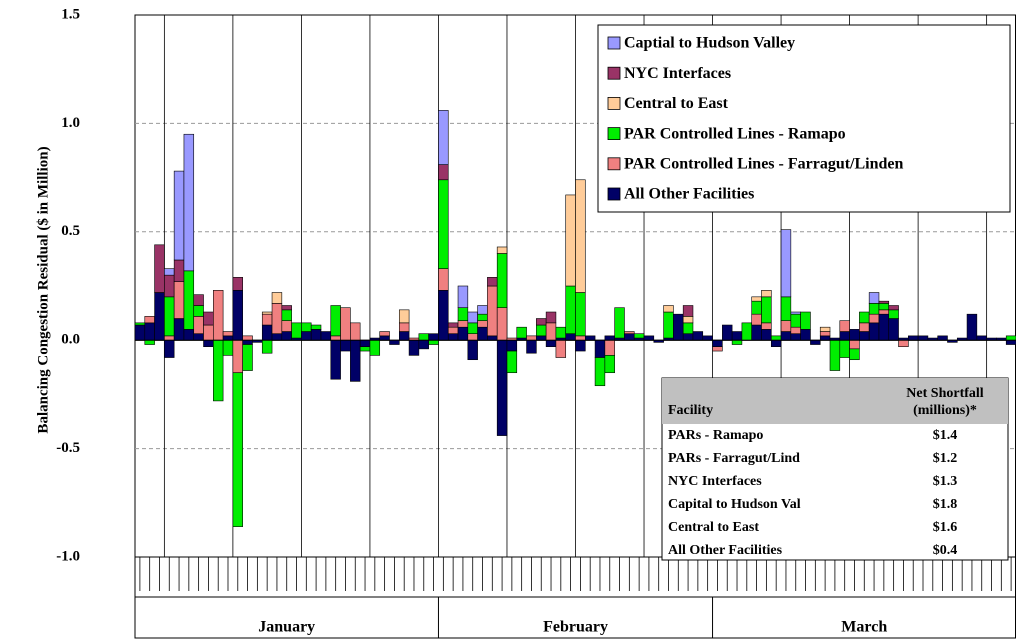  What do you see at coordinates (715, 435) in the screenshot?
I see `table-cell: PARs - Ramapo` at bounding box center [715, 435].